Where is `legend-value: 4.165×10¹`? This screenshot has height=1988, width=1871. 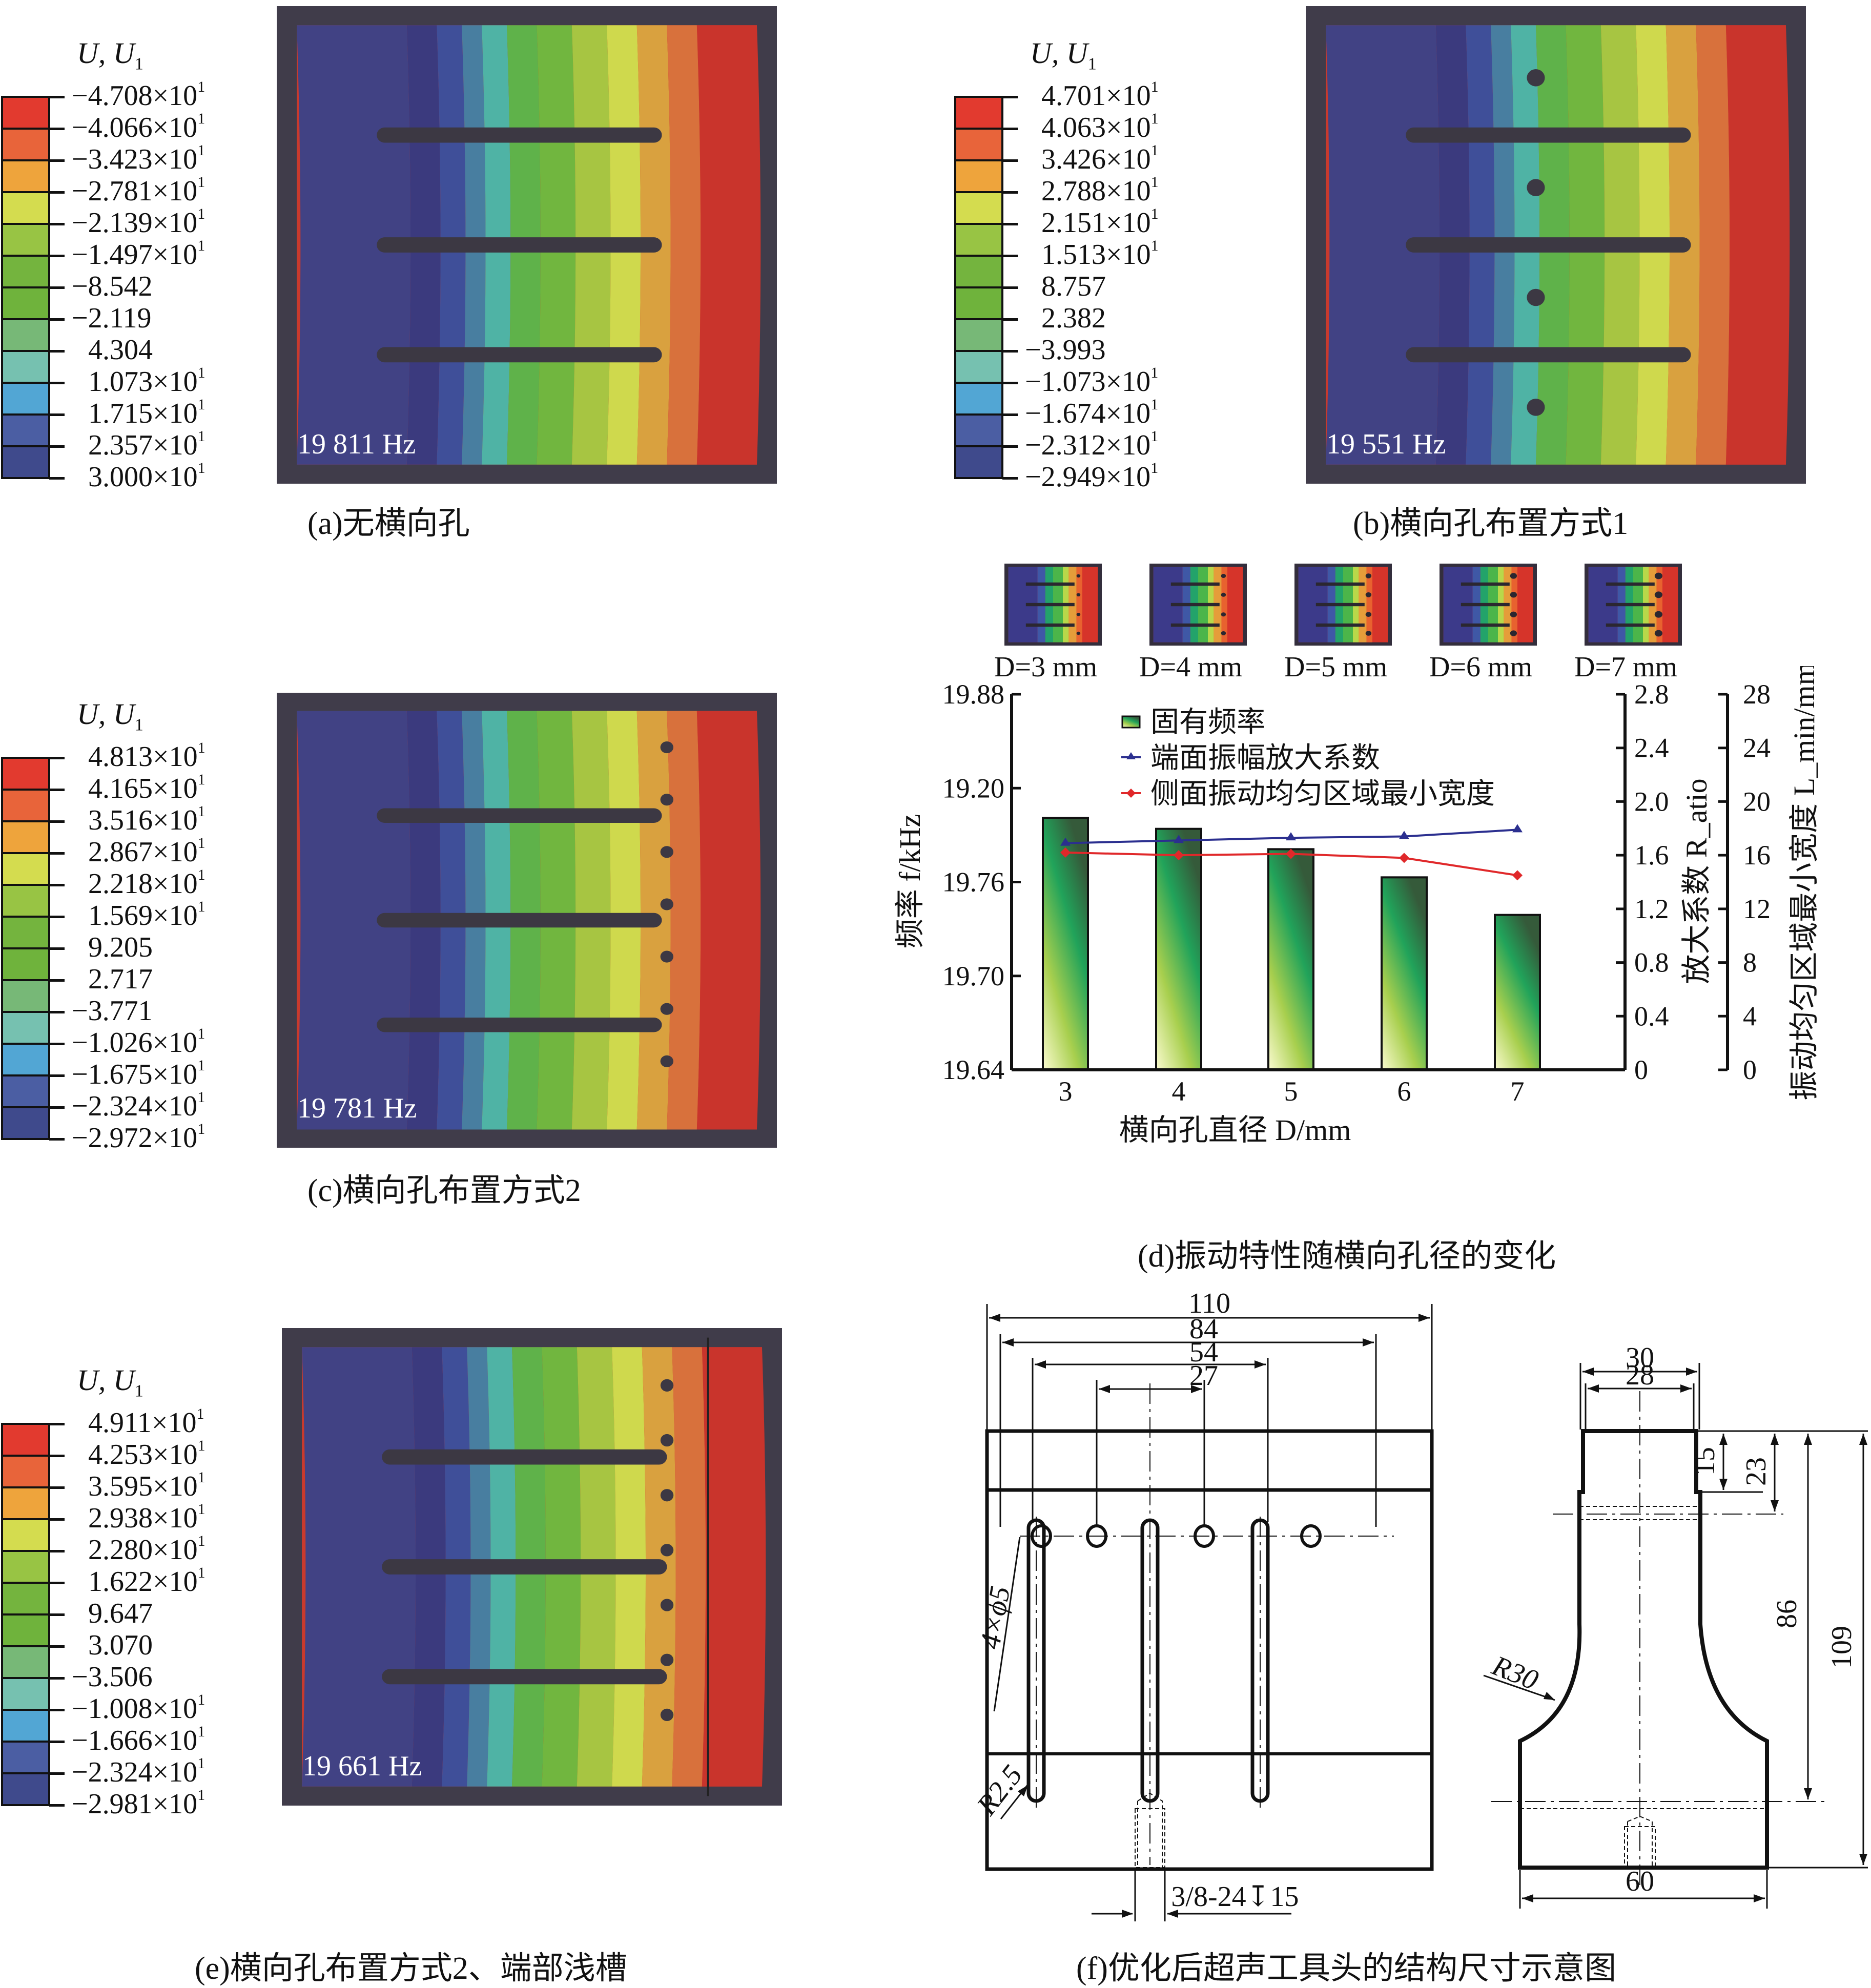
legend-value: 4.165×10¹ is located at coordinates (146, 787).